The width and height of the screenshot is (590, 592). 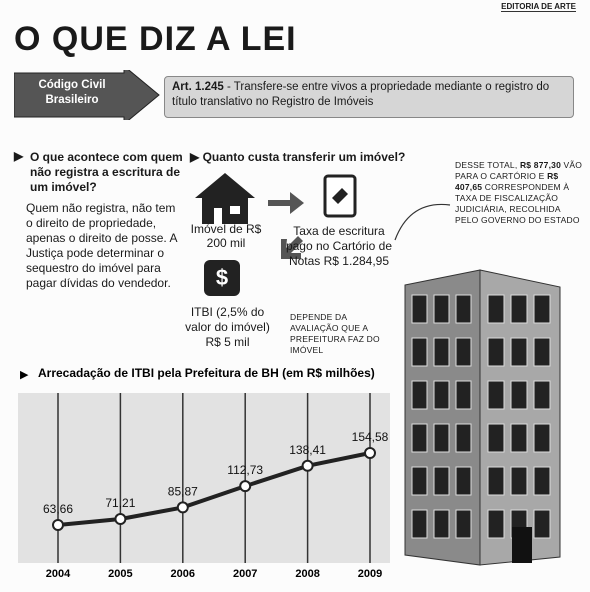 What do you see at coordinates (307, 574) in the screenshot?
I see `x-tick-label: 2008` at bounding box center [307, 574].